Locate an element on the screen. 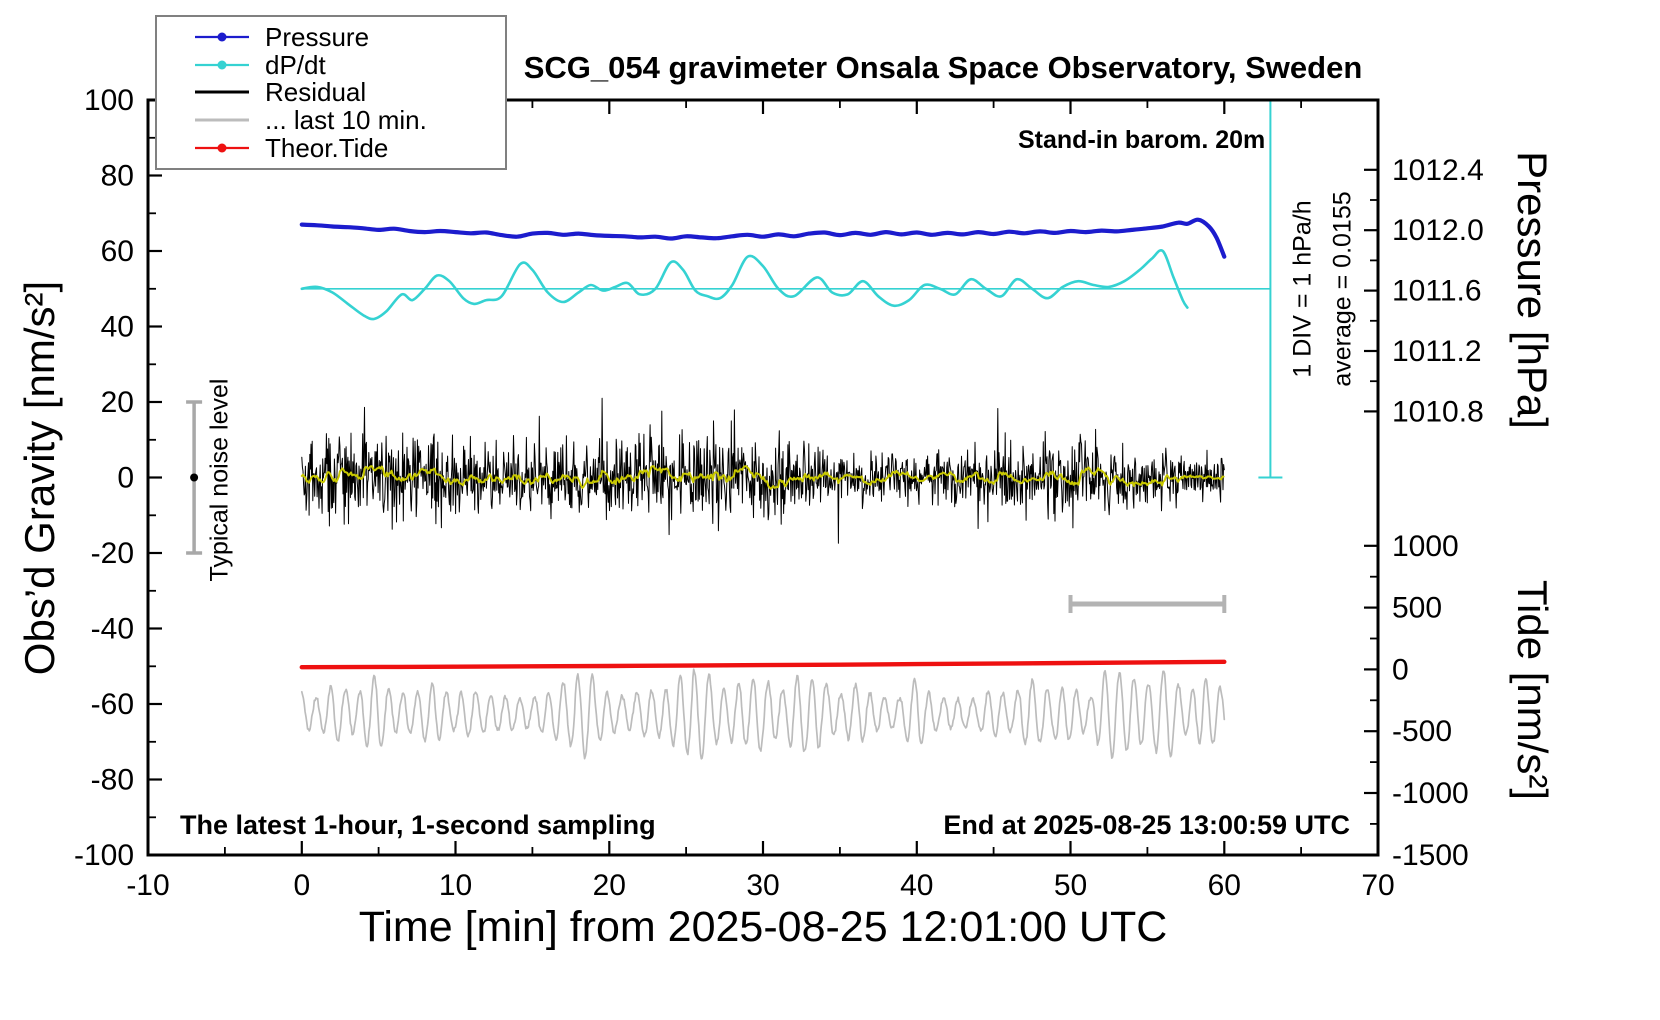 Image resolution: width=1660 pixels, height=1020 pixels. residual-filtered-line is located at coordinates (762, 477).